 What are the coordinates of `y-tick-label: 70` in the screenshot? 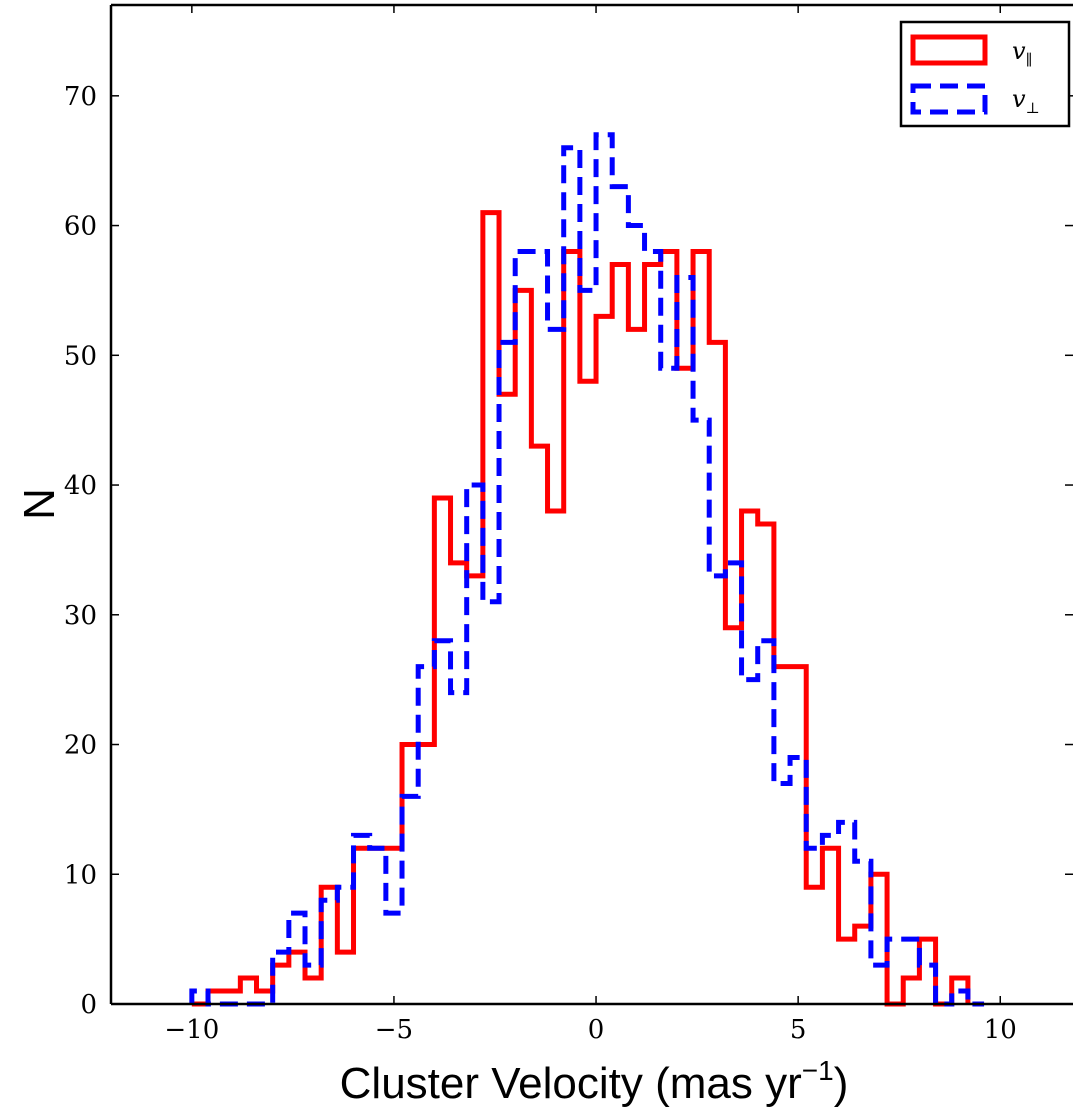 It's located at (80, 97).